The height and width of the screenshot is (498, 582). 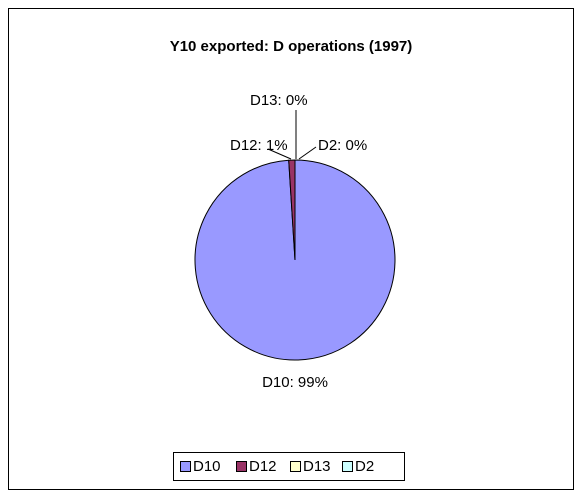 What do you see at coordinates (317, 466) in the screenshot?
I see `legend-label: D13` at bounding box center [317, 466].